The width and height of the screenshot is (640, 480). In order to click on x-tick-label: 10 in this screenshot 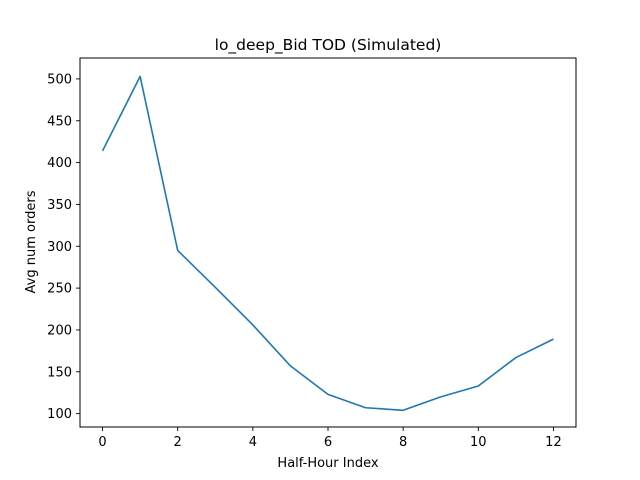, I will do `click(478, 442)`.